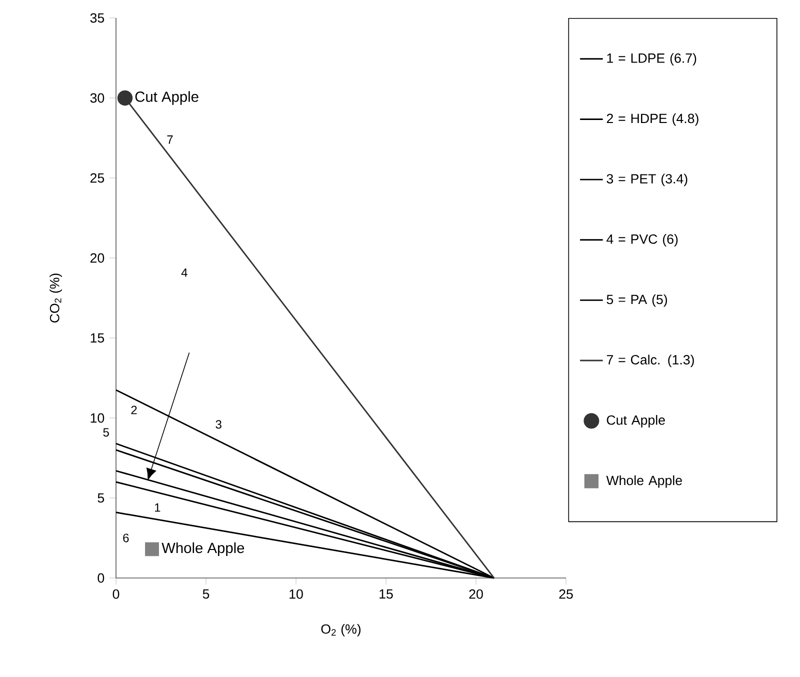 This screenshot has height=677, width=800. What do you see at coordinates (97, 338) in the screenshot?
I see `y-tick-label: 15` at bounding box center [97, 338].